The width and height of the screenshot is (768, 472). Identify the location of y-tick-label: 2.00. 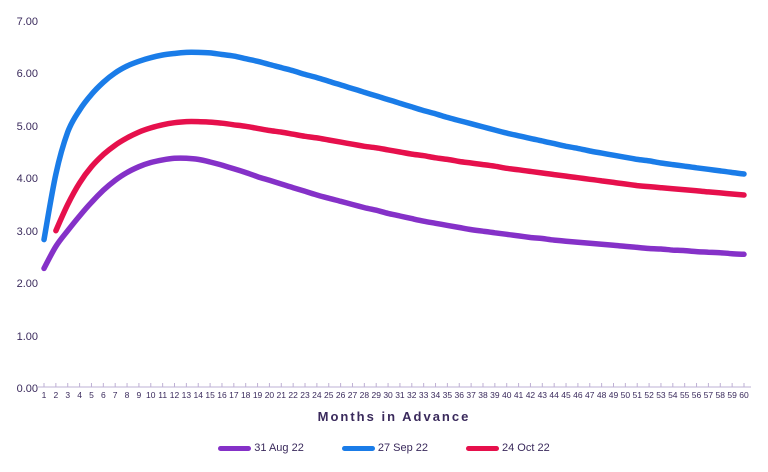
(27, 284).